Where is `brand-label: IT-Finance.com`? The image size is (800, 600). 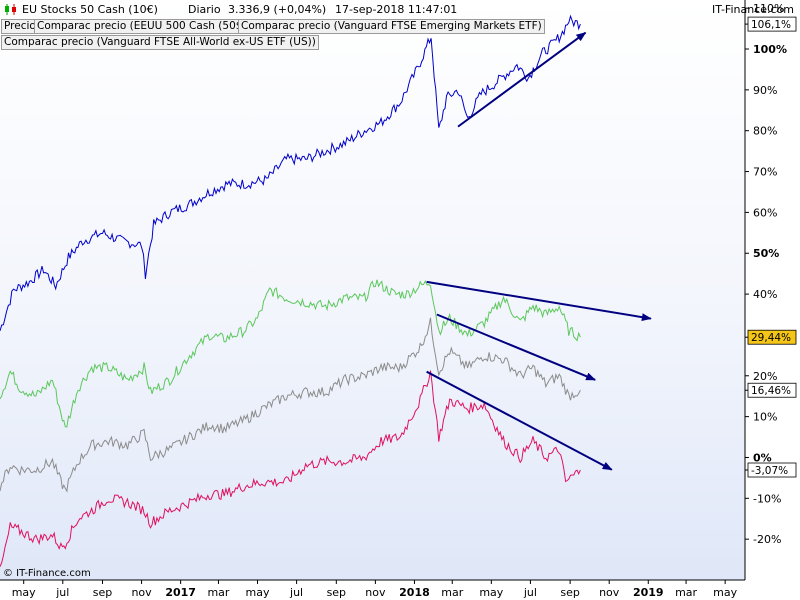
brand-label: IT-Finance.com is located at coordinates (753, 9).